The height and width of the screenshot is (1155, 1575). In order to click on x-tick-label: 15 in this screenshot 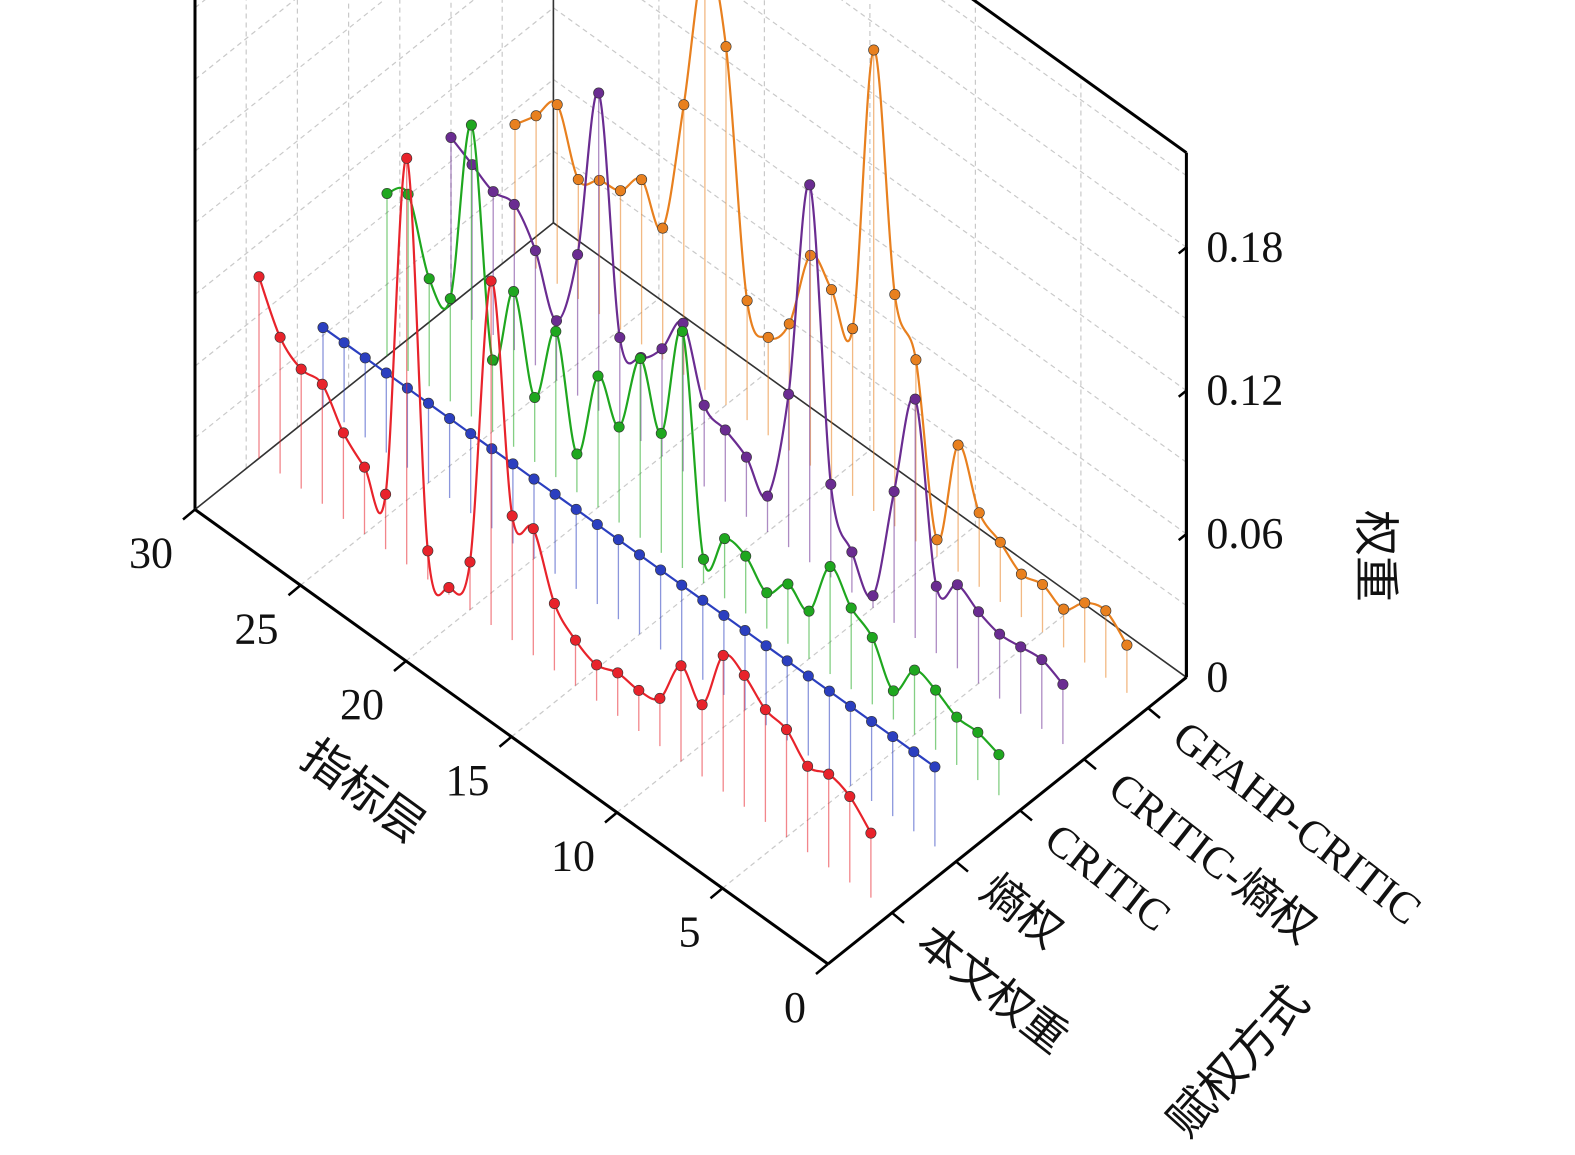, I will do `click(468, 780)`.